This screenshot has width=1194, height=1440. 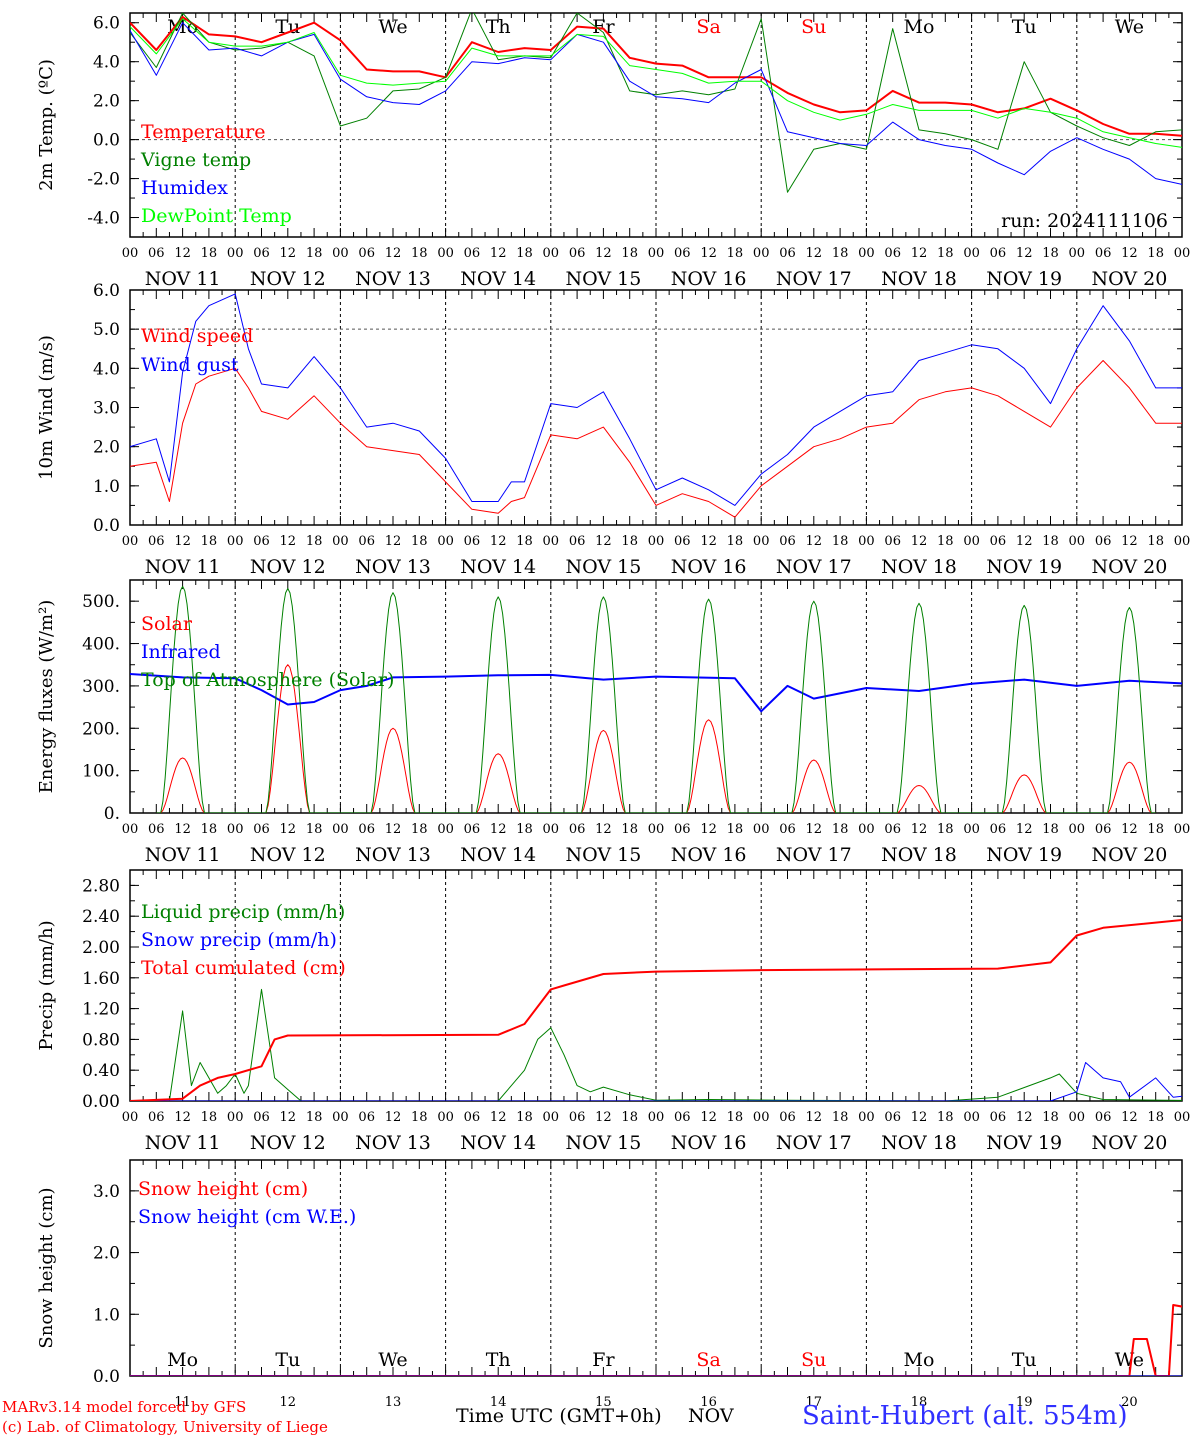 What do you see at coordinates (197, 336) in the screenshot?
I see `legend-entry: Wind speed` at bounding box center [197, 336].